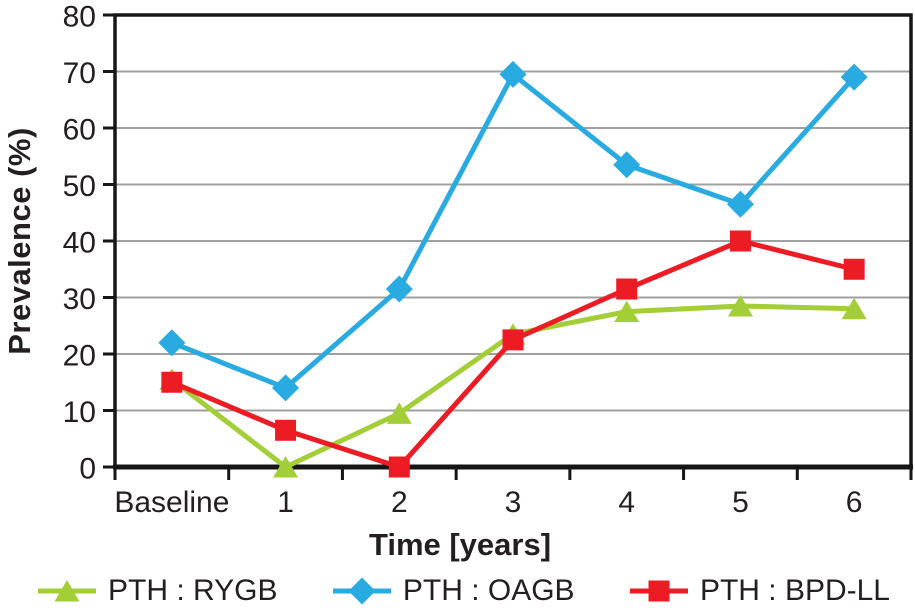 This screenshot has height=612, width=915. Describe the element at coordinates (171, 502) in the screenshot. I see `svg-text: Baseline` at that location.